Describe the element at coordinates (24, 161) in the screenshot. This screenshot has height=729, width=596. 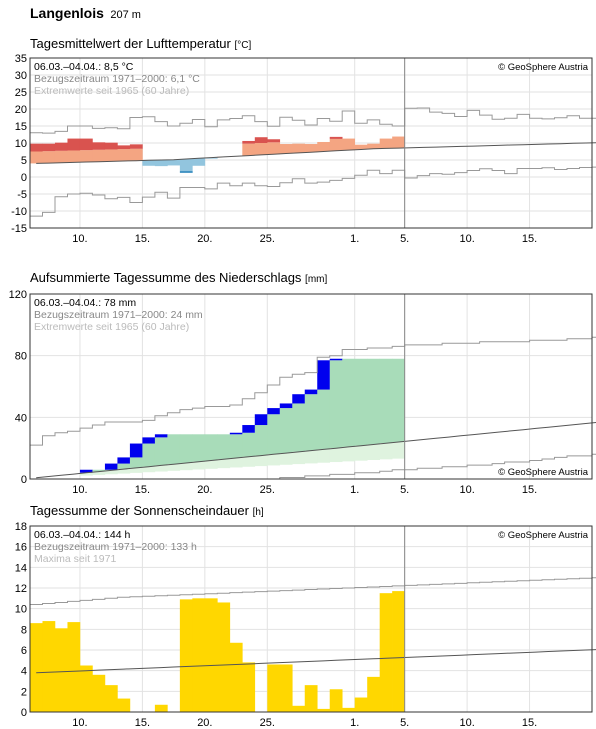
I see `y-tick-label: 5` at that location.